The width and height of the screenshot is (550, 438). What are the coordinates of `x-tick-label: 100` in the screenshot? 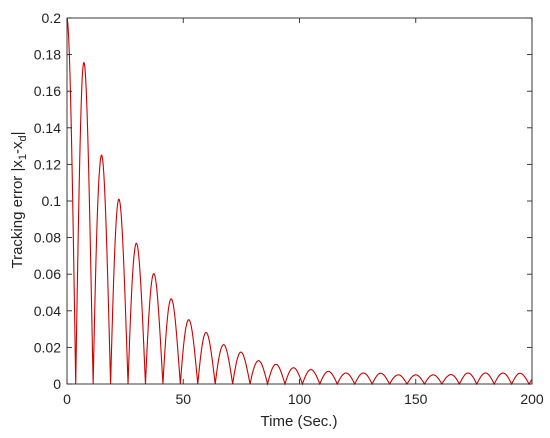 It's located at (300, 399).